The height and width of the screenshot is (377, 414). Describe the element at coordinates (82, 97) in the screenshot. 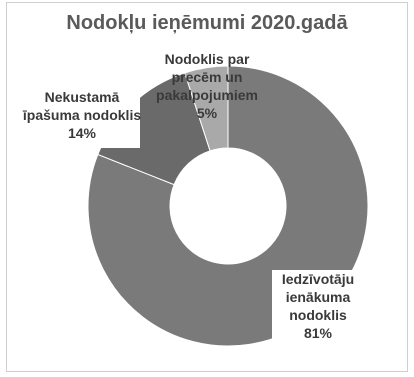

I see `slice-name-label-2: Nekustamā` at that location.